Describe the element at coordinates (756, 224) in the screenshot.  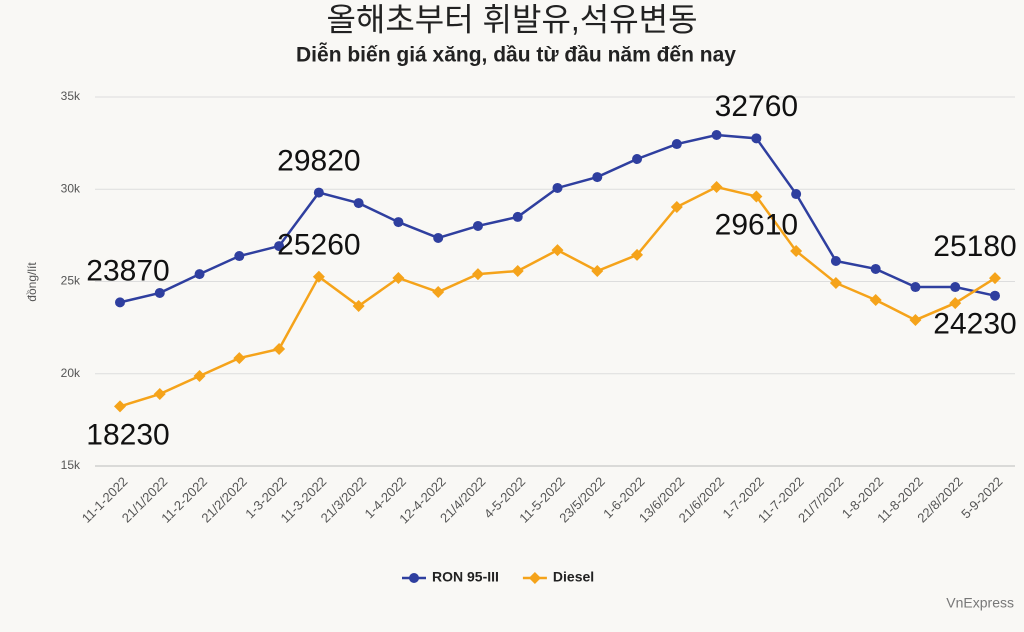
I see `data-label: 29610` at that location.